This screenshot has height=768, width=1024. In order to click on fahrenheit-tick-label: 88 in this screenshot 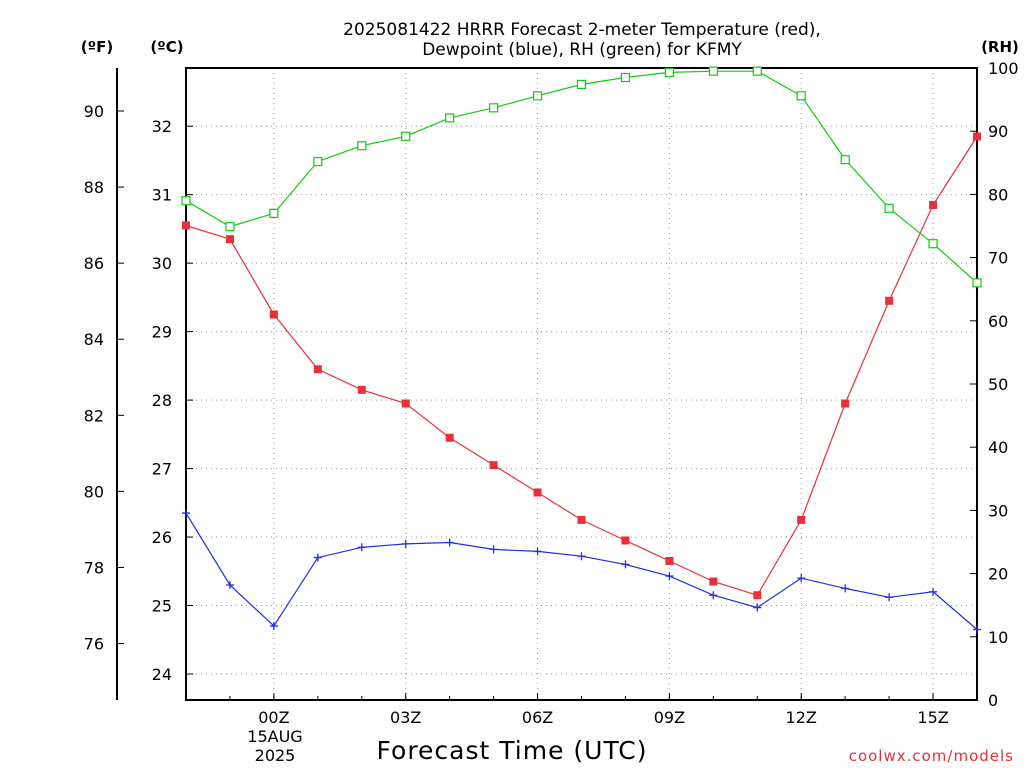, I will do `click(94, 187)`.